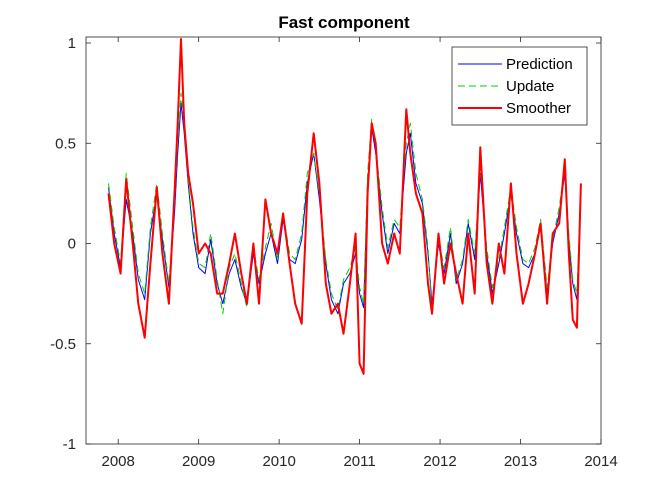  Describe the element at coordinates (69, 444) in the screenshot. I see `y-tick-label: -1` at that location.